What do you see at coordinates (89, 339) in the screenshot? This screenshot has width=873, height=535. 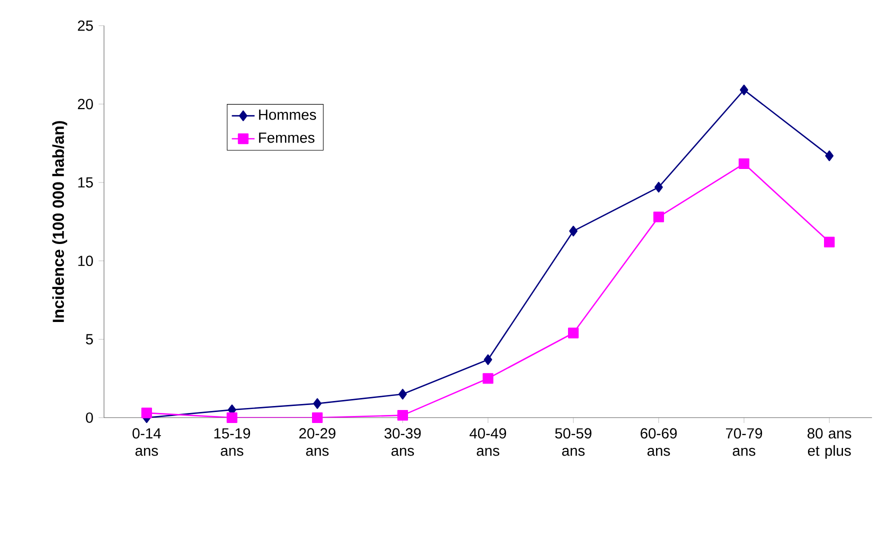 I see `y-tick-label: 5` at bounding box center [89, 339].